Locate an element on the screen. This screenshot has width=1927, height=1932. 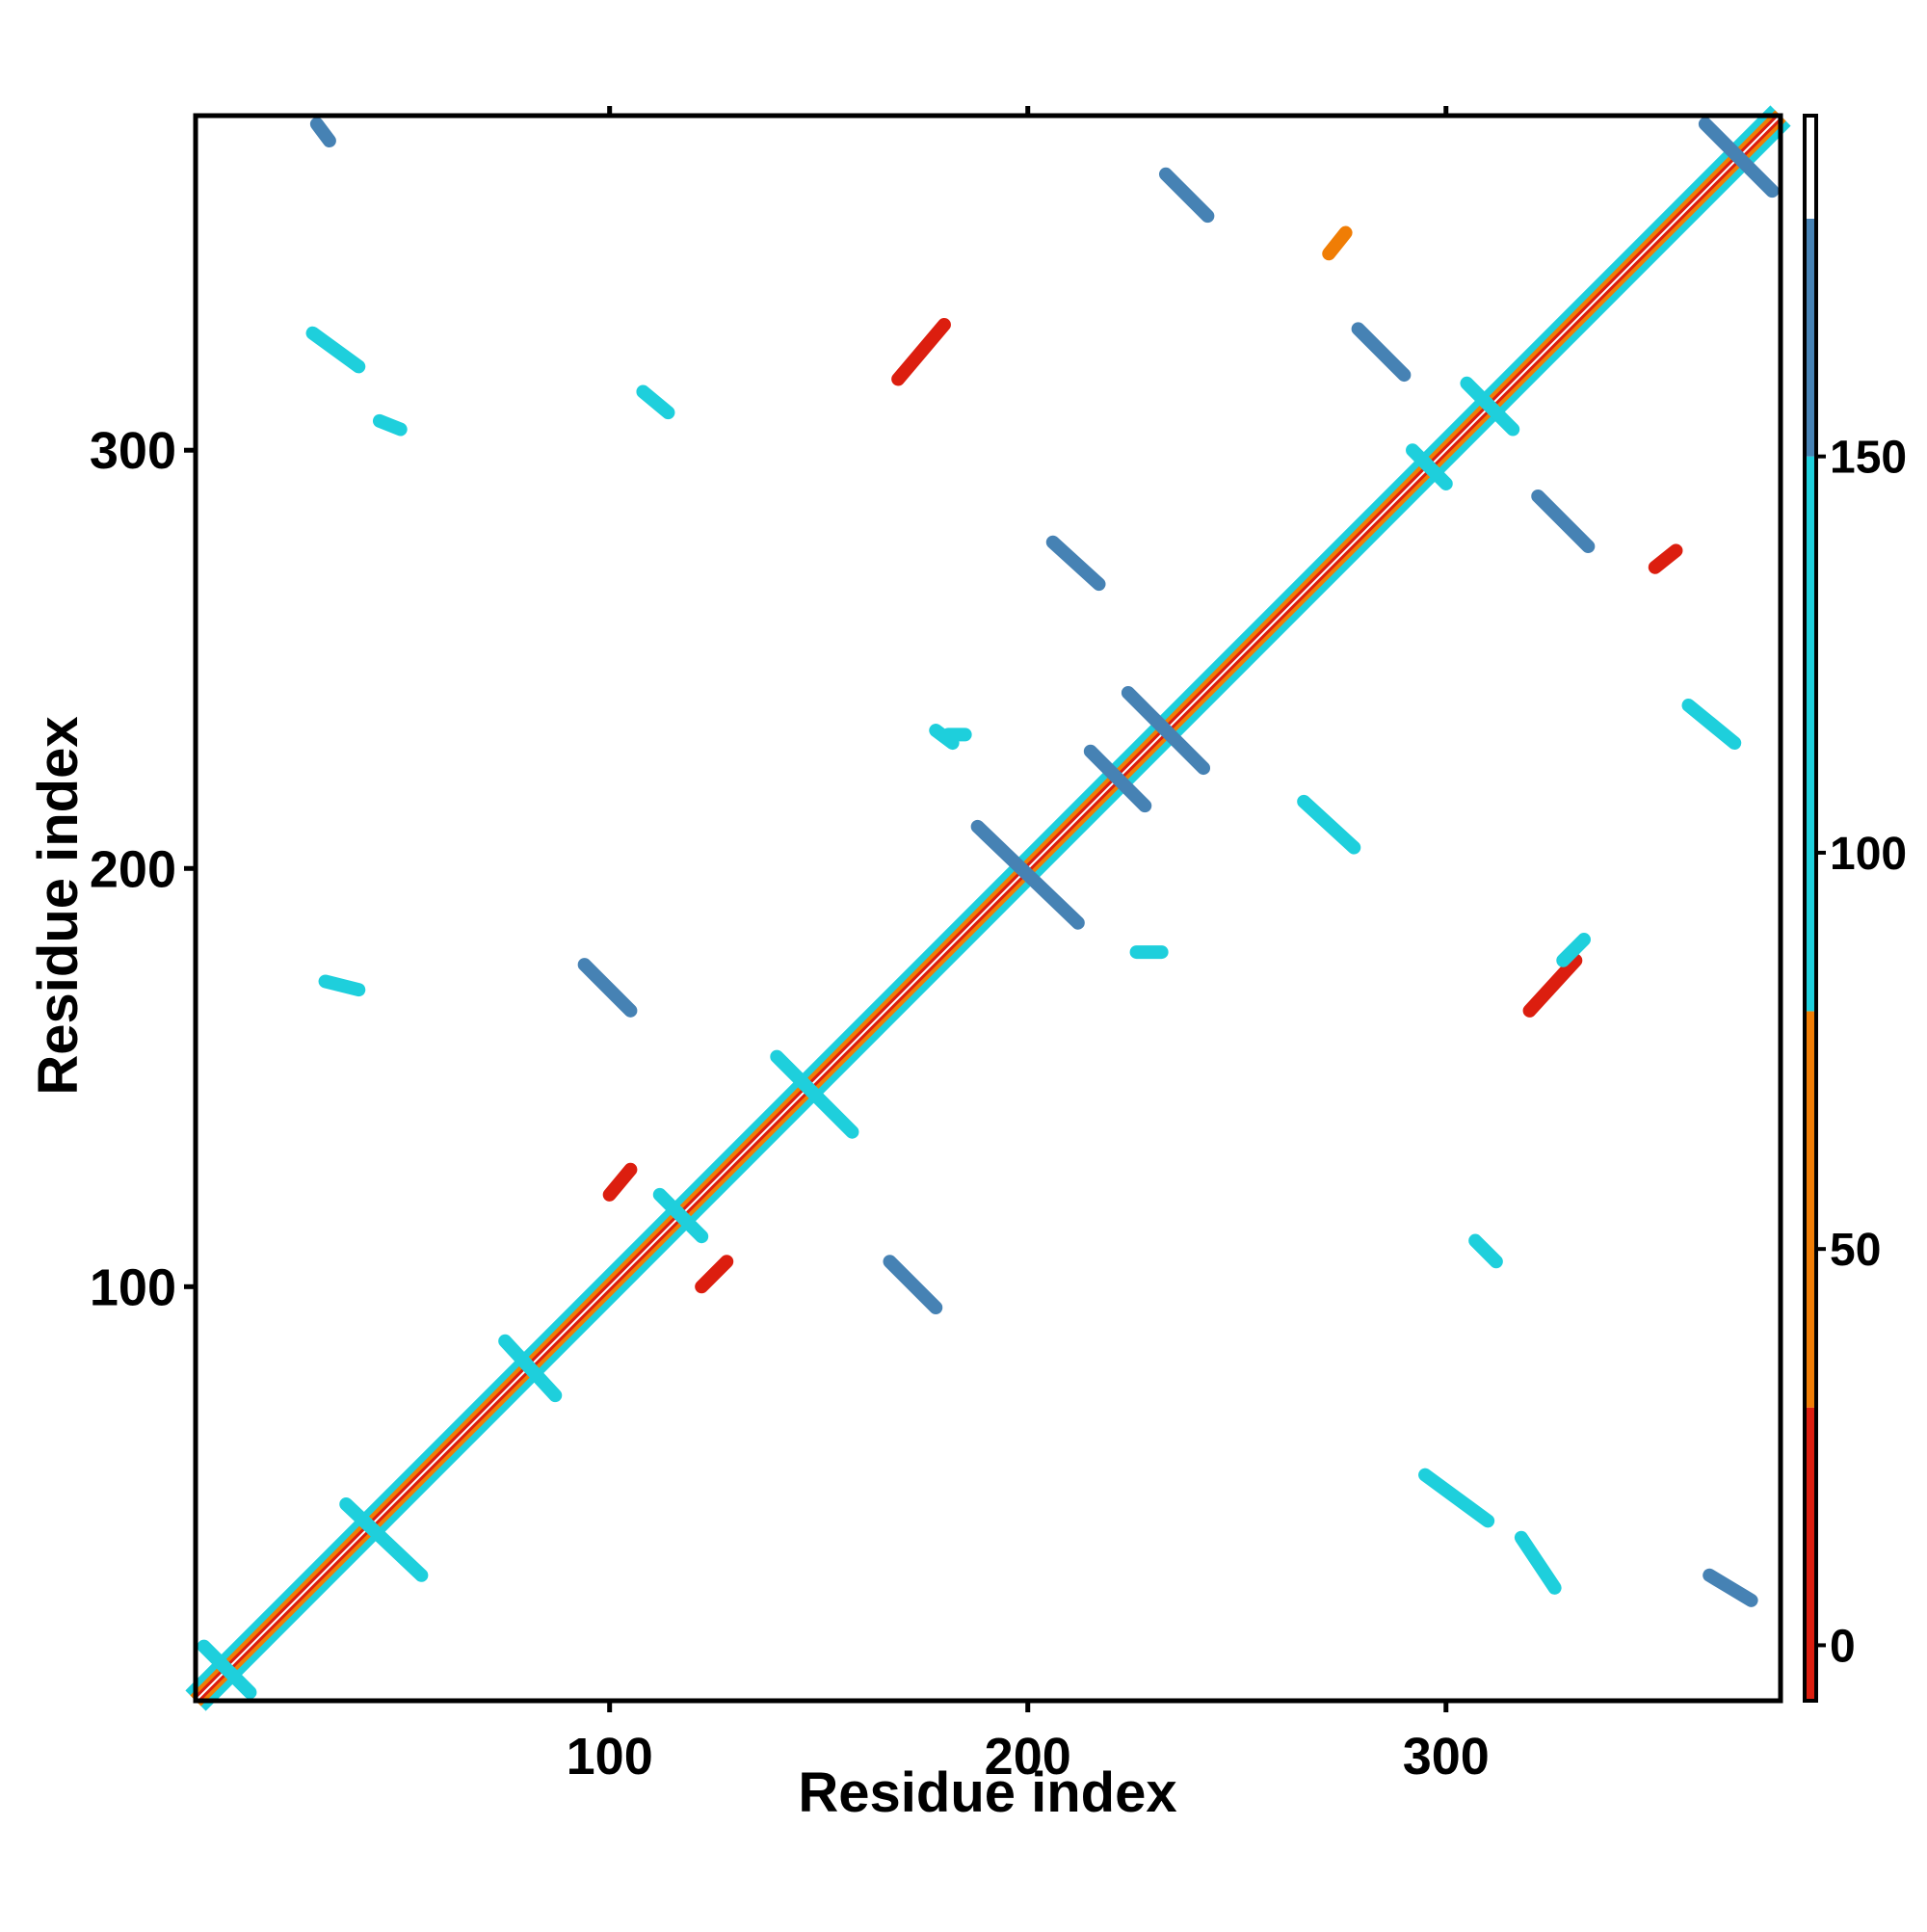
x-axis-title: Residue index is located at coordinates (987, 1792).